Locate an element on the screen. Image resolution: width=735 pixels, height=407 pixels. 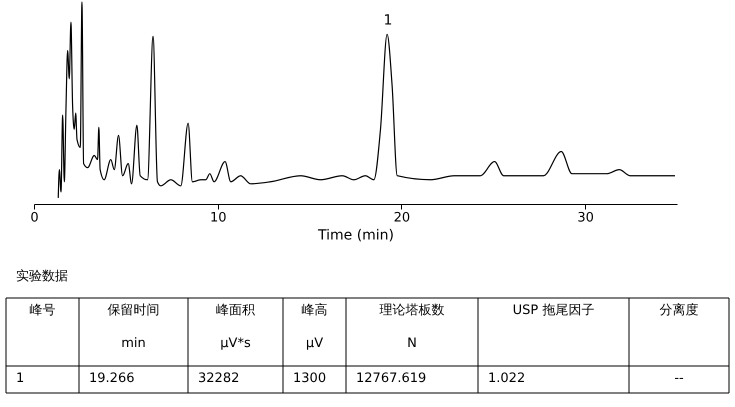
text: 19.266 is located at coordinates (111, 378).